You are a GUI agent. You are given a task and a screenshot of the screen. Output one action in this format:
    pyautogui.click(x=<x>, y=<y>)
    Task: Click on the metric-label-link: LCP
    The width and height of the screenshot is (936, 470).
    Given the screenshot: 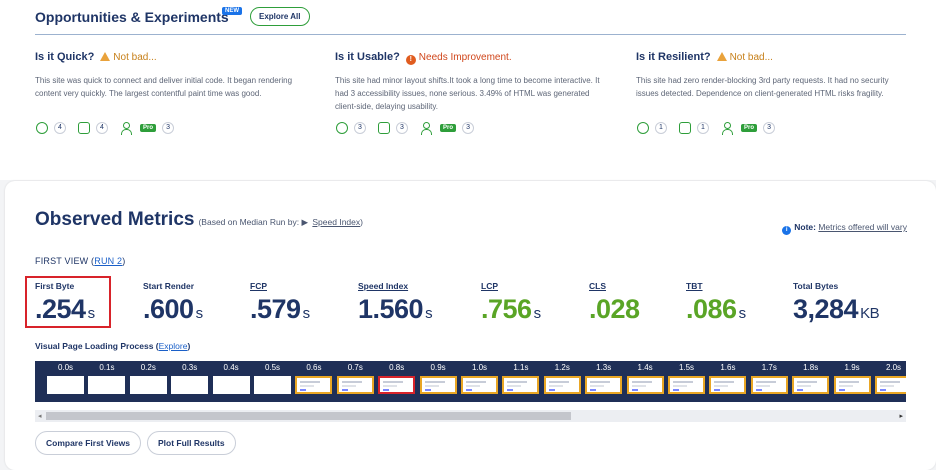 What is the action you would take?
    pyautogui.click(x=489, y=286)
    